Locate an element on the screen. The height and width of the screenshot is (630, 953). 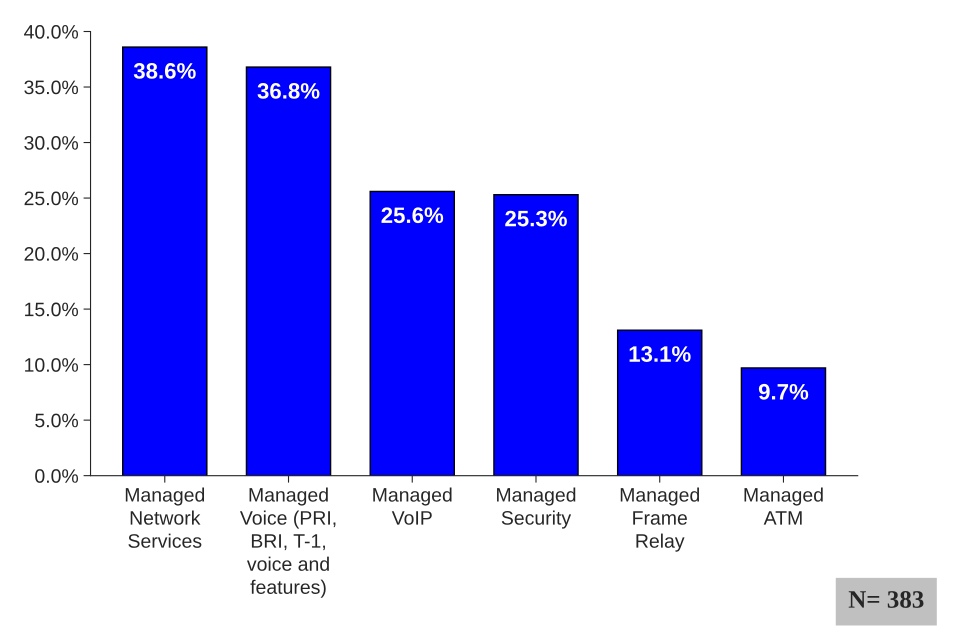
data-label: 25.3% is located at coordinates (536, 218).